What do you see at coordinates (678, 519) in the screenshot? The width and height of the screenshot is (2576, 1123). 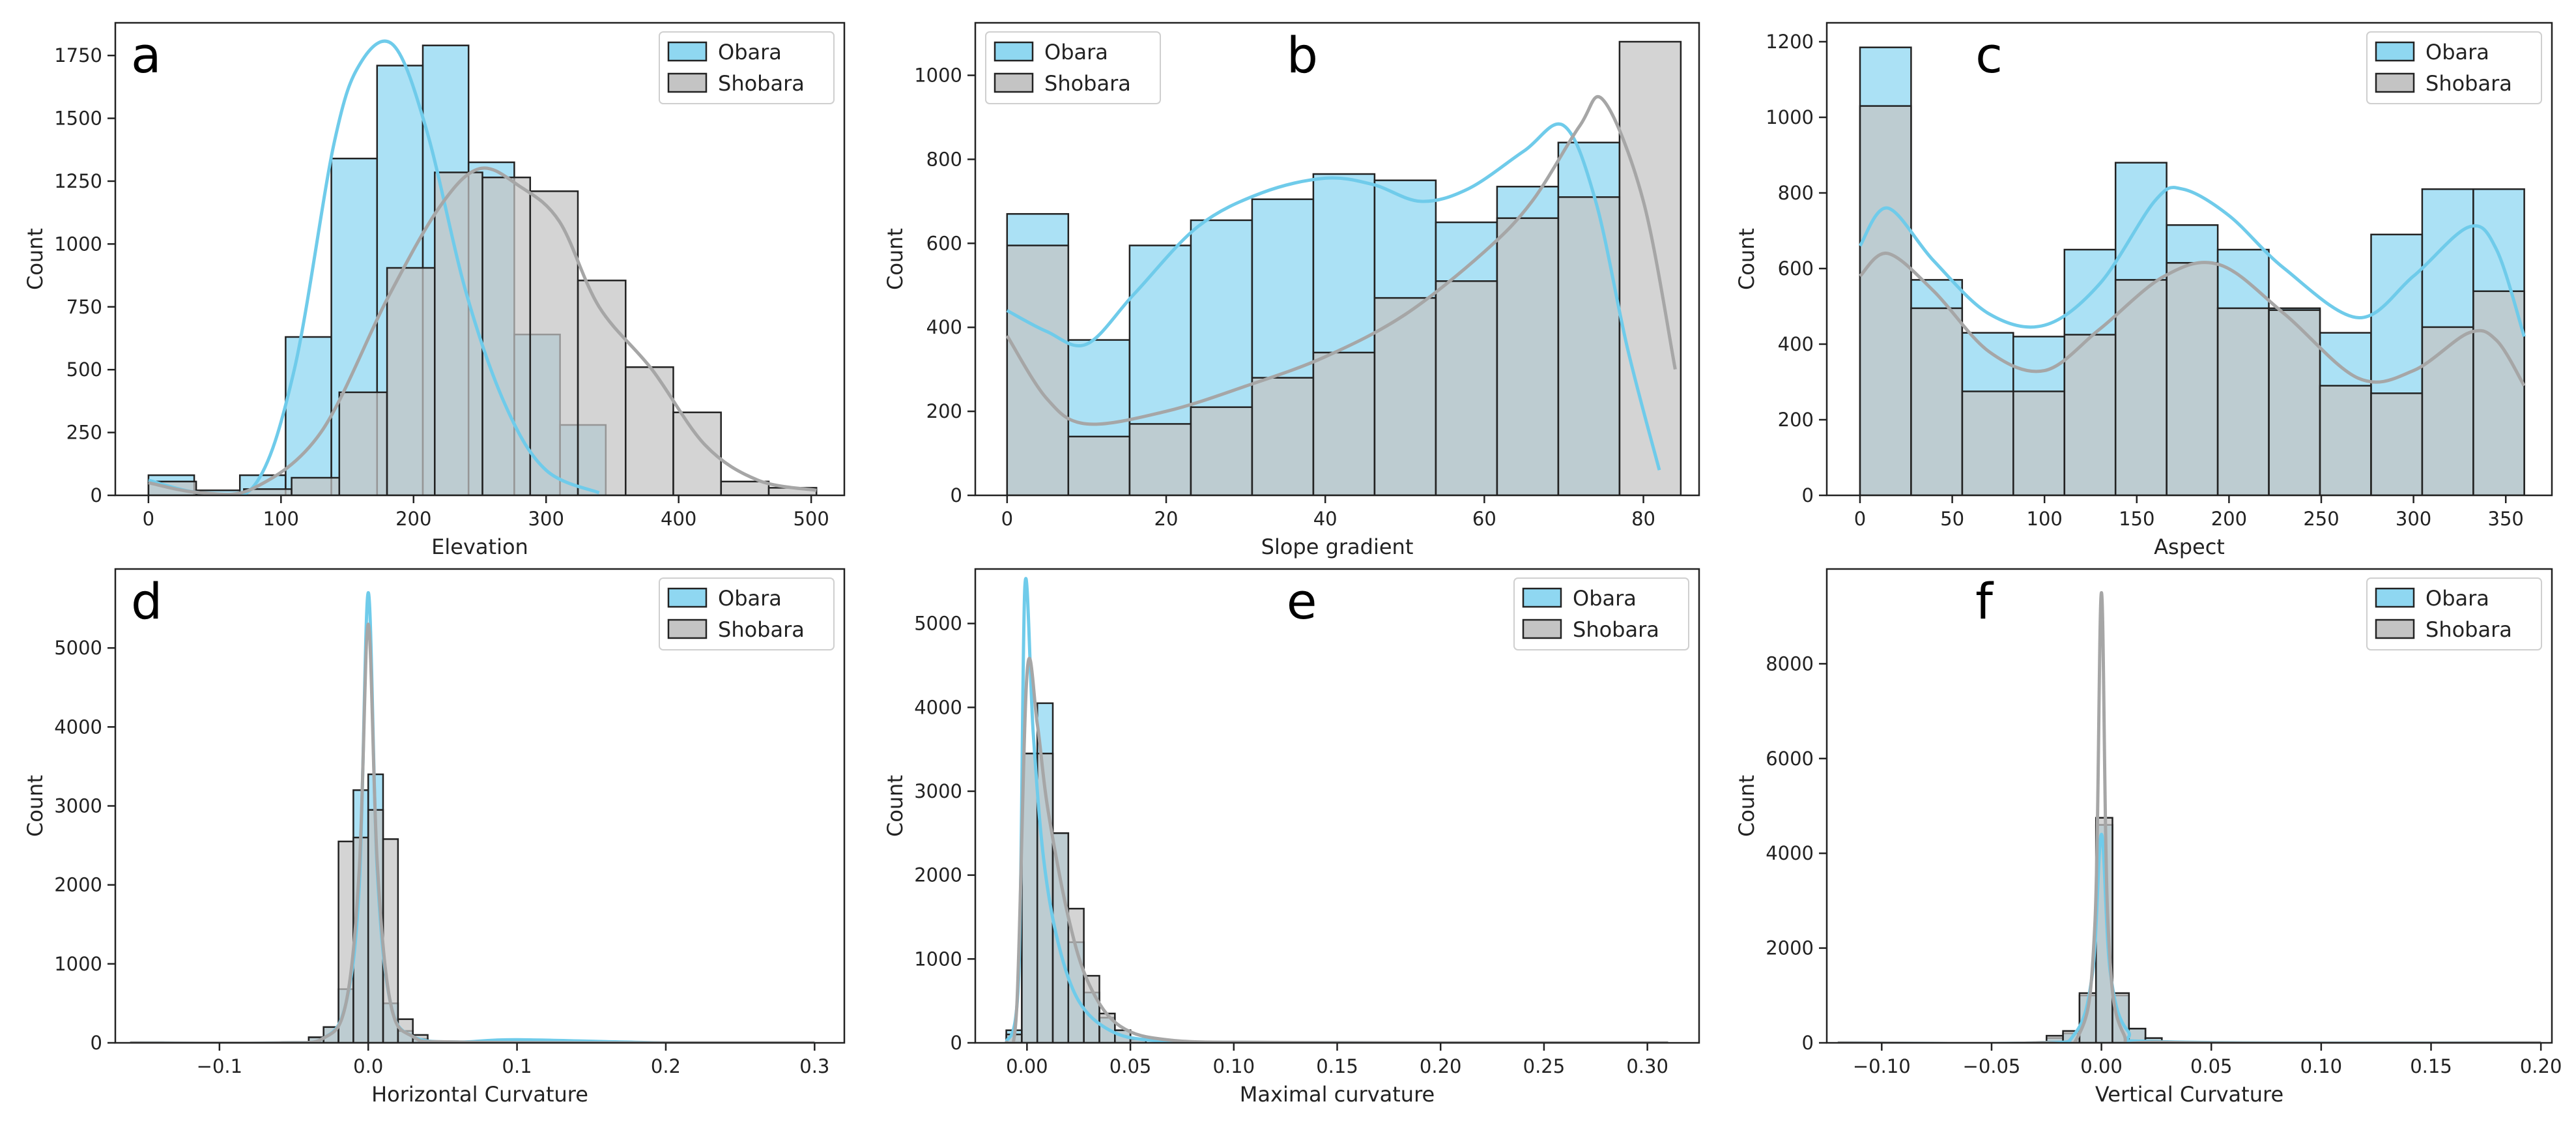 I see `x-tick-label: 400` at bounding box center [678, 519].